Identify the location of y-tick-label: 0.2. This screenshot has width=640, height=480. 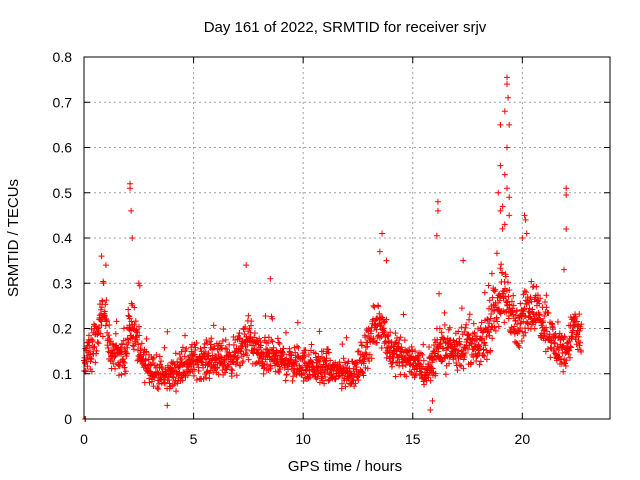
(63, 329).